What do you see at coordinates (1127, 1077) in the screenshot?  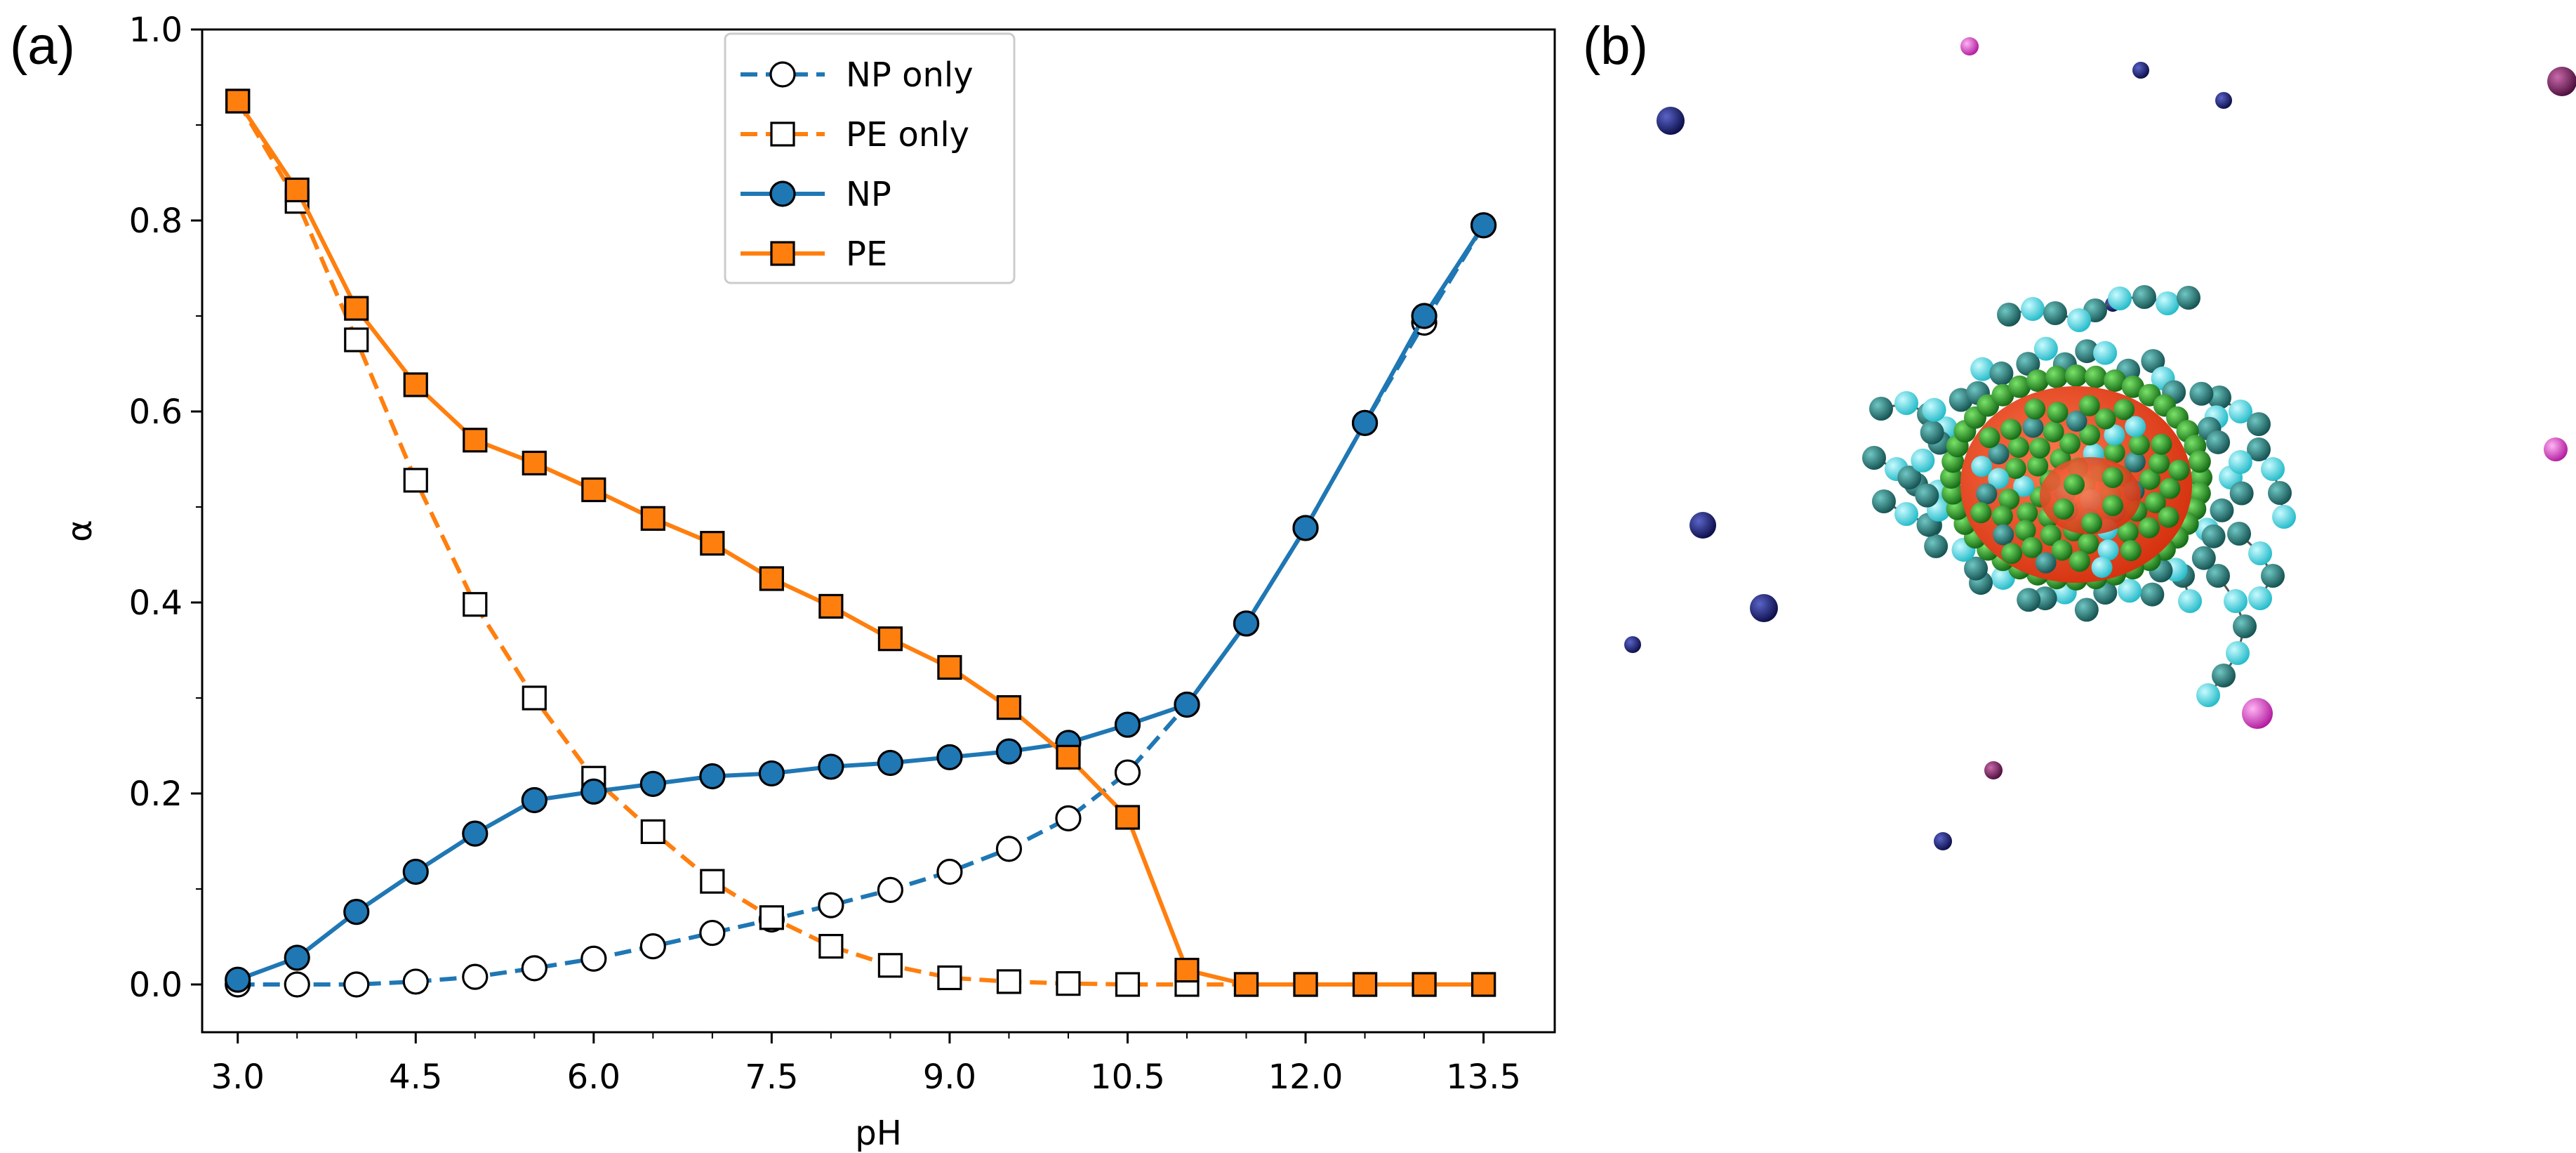 I see `x-tick-label: 10.5` at bounding box center [1127, 1077].